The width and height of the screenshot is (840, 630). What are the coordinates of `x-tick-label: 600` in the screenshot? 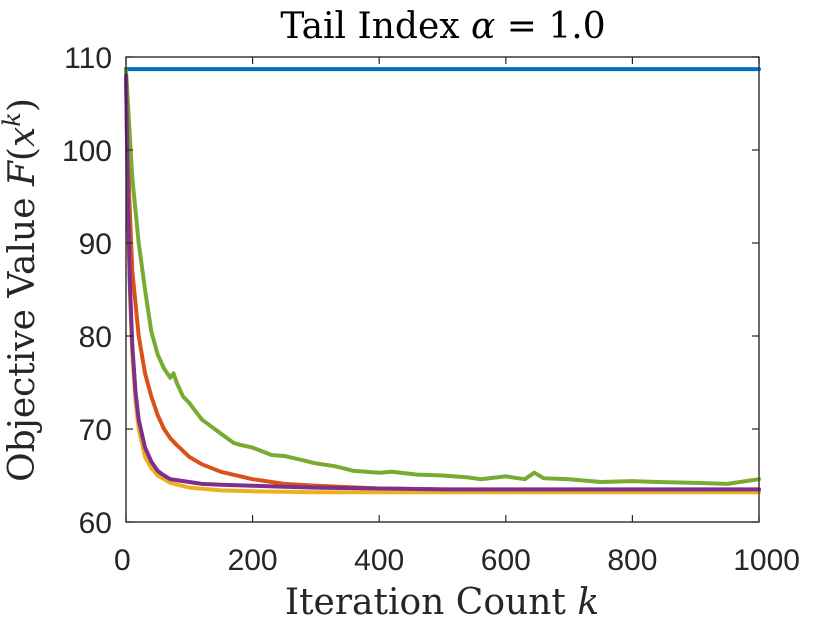 It's located at (506, 560).